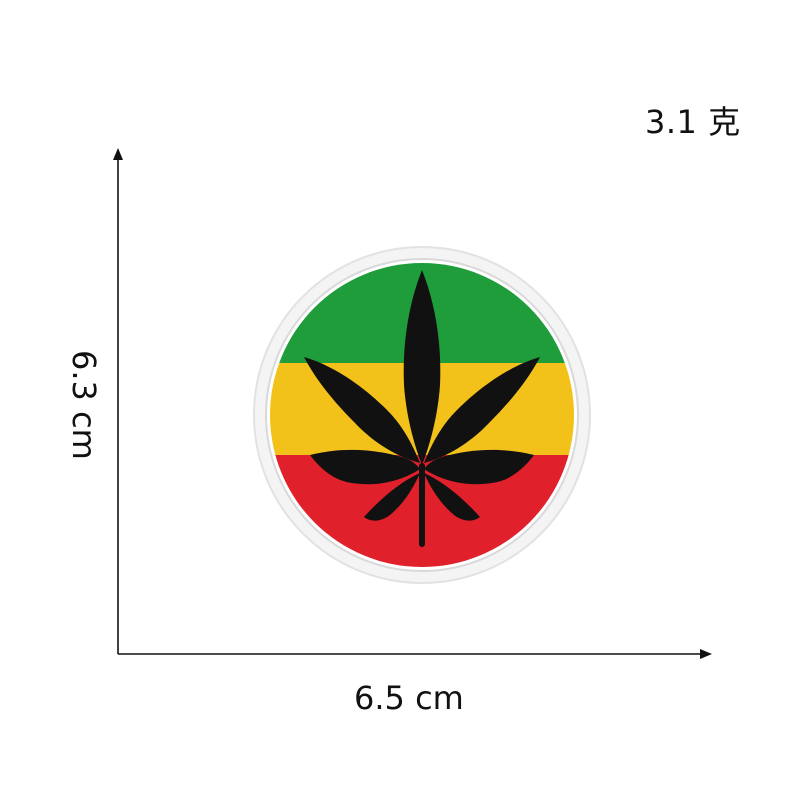 The width and height of the screenshot is (800, 800). I want to click on height-label: 6.3 cm, so click(84, 405).